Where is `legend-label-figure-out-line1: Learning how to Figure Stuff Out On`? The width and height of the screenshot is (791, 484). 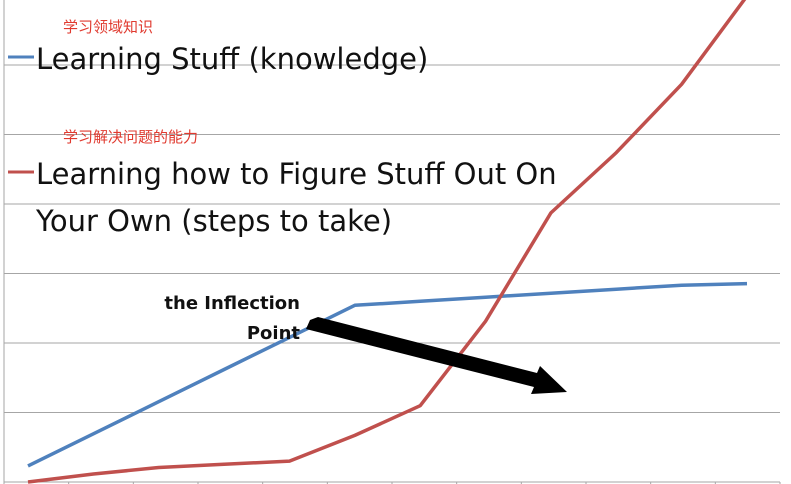 legend-label-figure-out-line1: Learning how to Figure Stuff Out On is located at coordinates (296, 174).